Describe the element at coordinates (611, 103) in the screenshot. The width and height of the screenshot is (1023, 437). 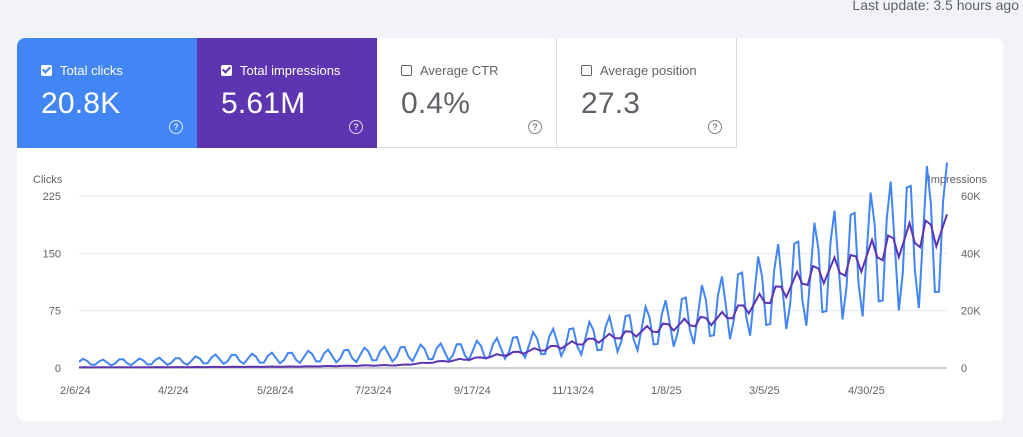
I see `metric-value: 27.3` at that location.